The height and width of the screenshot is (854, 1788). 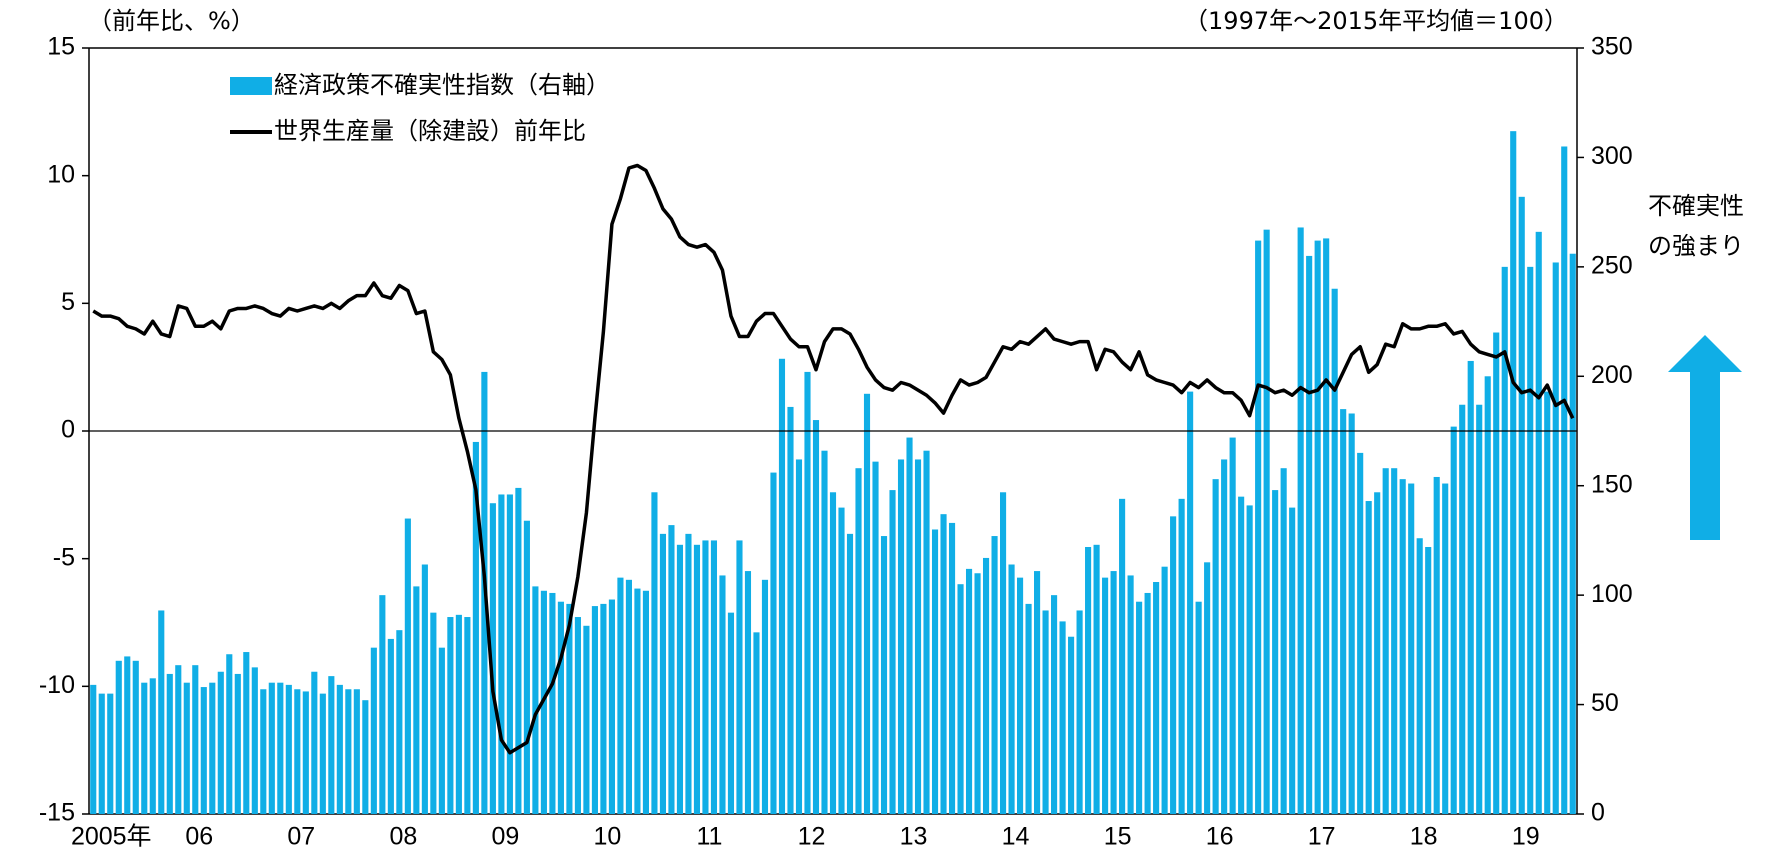 What do you see at coordinates (1696, 206) in the screenshot?
I see `annotation: 不確実性` at bounding box center [1696, 206].